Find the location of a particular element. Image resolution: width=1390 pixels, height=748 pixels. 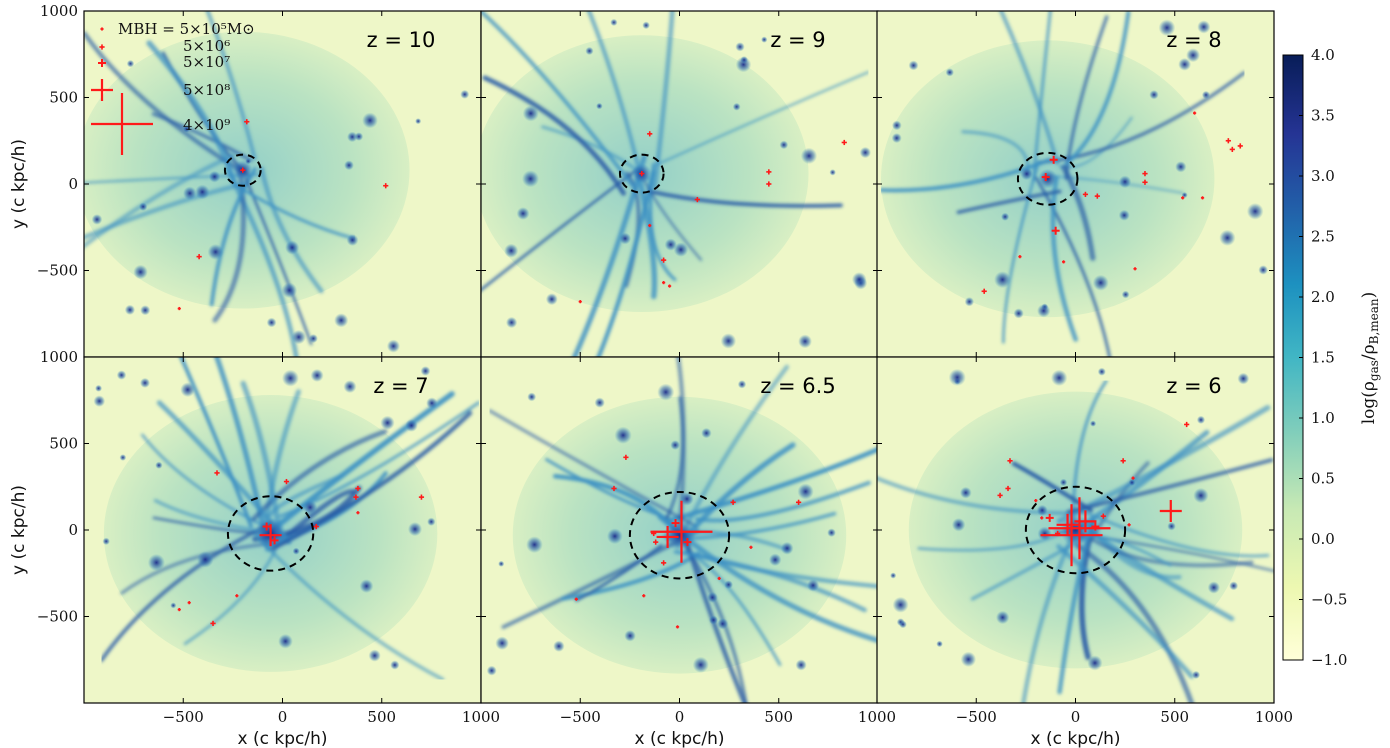

legend-label: MBH = 5×10⁵M⊙ is located at coordinates (186, 29).